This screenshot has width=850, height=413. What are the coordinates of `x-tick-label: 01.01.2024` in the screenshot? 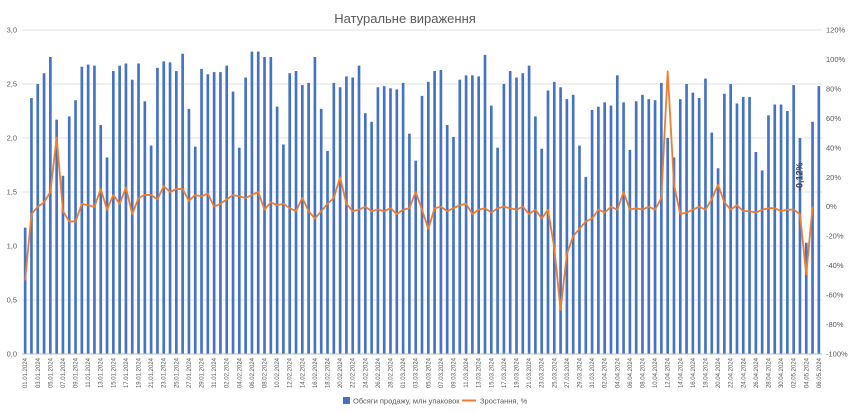 It's located at (26, 372).